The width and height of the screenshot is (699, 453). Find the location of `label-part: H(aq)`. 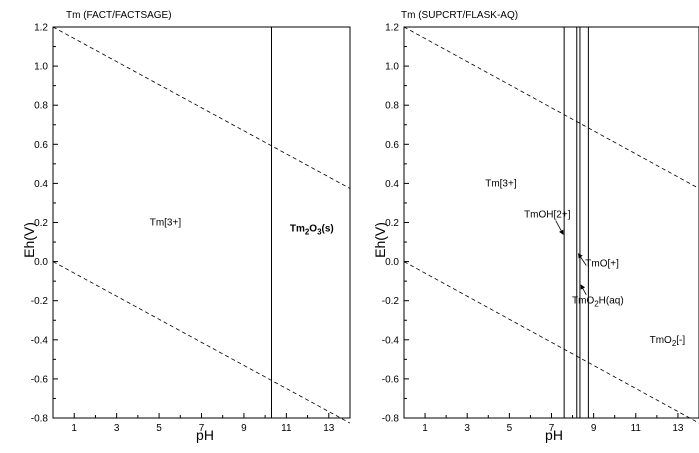

label-part: H(aq) is located at coordinates (611, 301).